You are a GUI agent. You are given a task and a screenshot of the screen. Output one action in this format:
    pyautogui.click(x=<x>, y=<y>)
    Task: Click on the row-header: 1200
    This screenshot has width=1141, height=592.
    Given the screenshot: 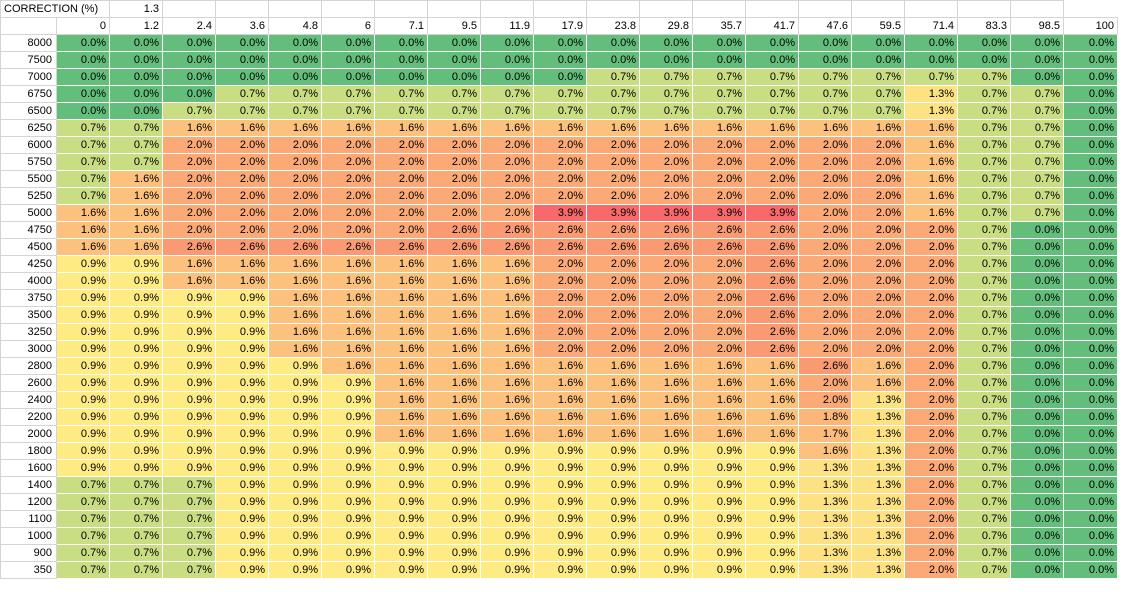 What is the action you would take?
    pyautogui.click(x=28, y=502)
    